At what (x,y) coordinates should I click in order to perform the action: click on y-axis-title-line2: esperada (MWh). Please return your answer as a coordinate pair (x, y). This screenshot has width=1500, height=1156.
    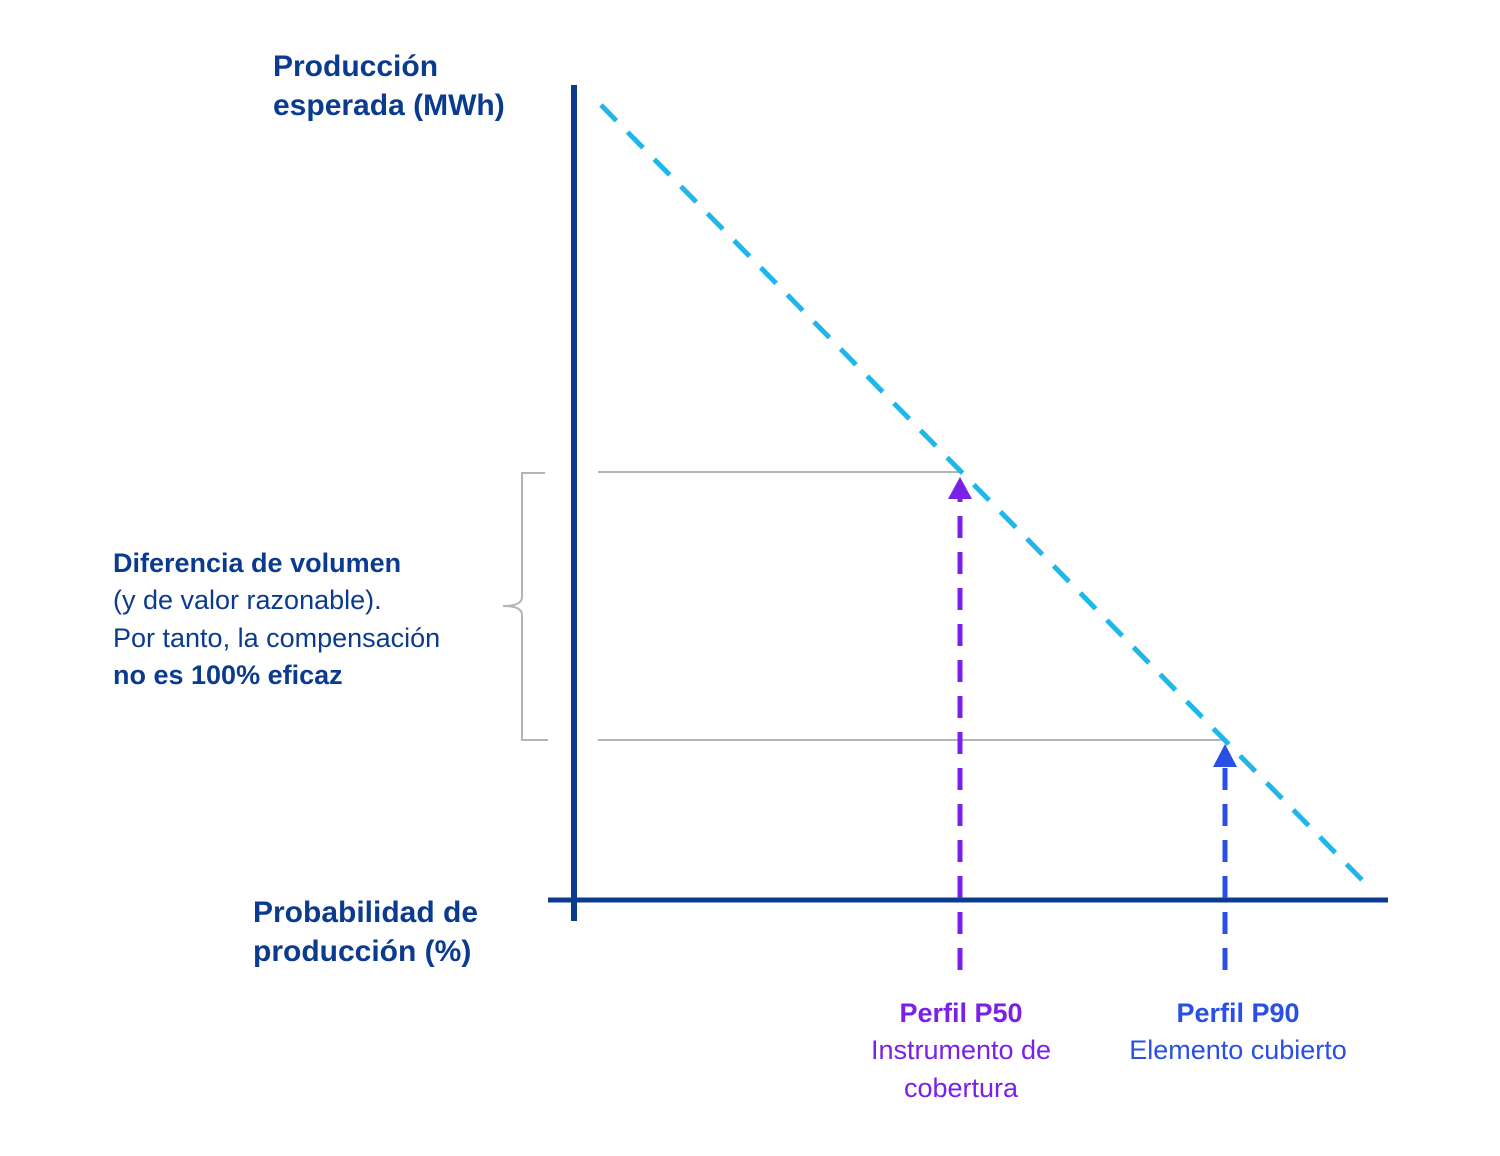
    Looking at the image, I should click on (389, 105).